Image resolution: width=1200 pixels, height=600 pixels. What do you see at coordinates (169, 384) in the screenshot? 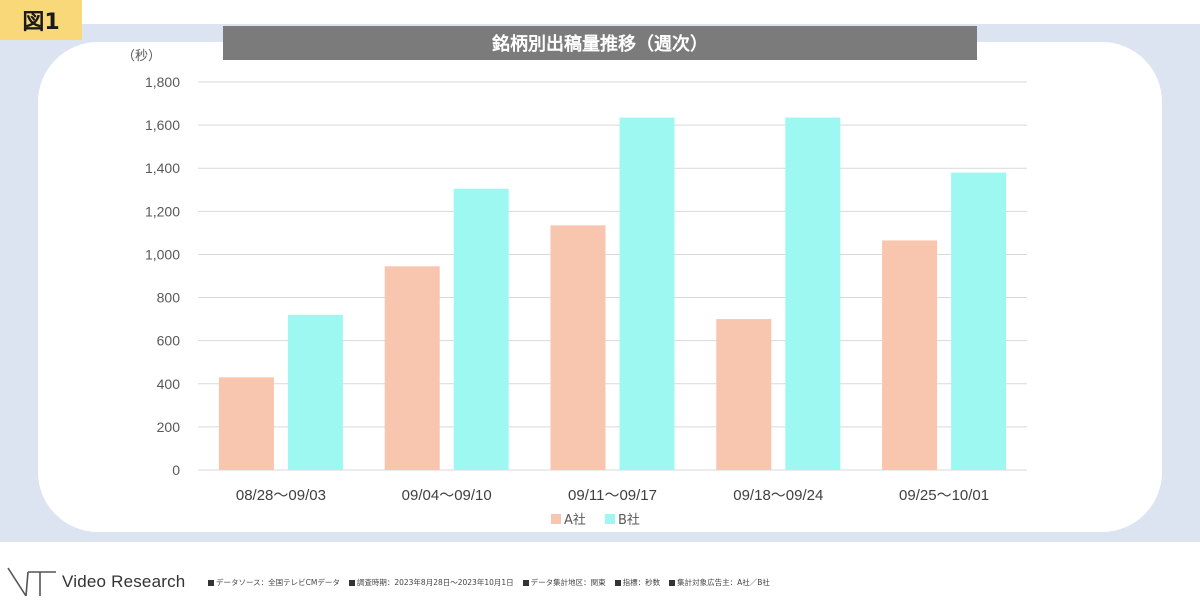
I see `y-tick-label: 400` at bounding box center [169, 384].